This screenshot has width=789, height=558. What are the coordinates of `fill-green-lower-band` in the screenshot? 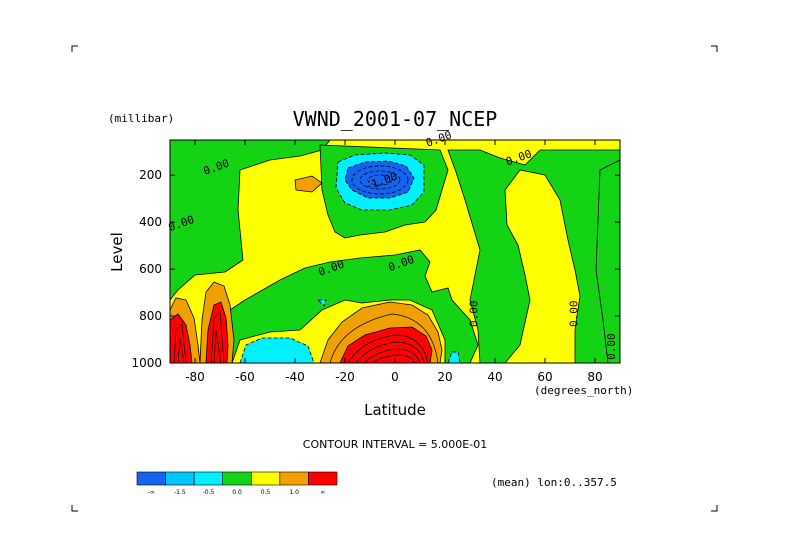 It's located at (339, 306).